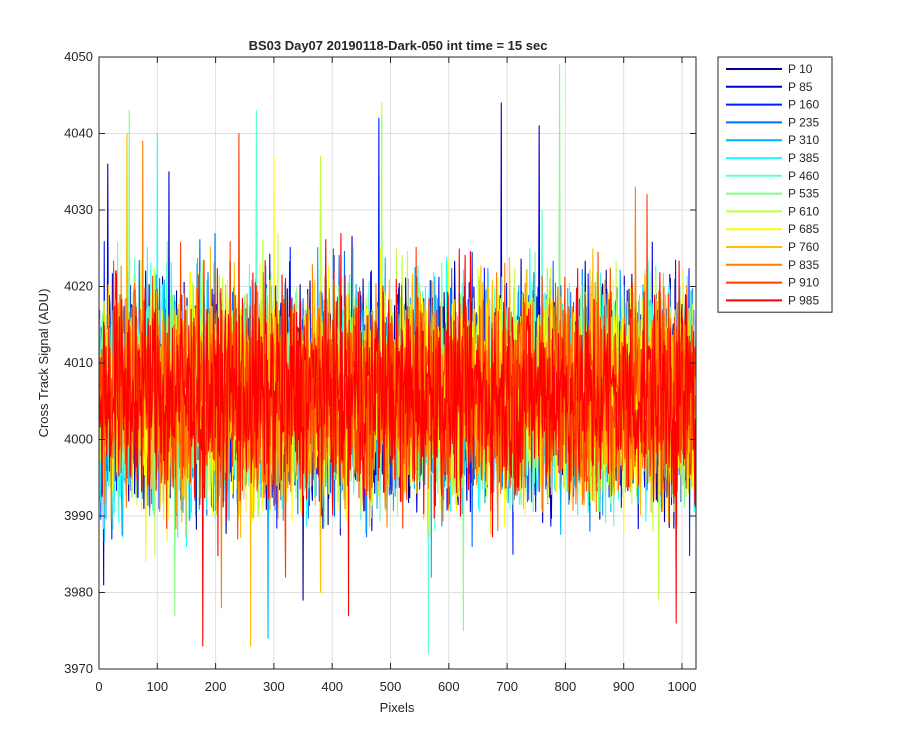 This screenshot has width=900, height=755. Describe the element at coordinates (78, 56) in the screenshot. I see `y-tick-label: 4050` at that location.